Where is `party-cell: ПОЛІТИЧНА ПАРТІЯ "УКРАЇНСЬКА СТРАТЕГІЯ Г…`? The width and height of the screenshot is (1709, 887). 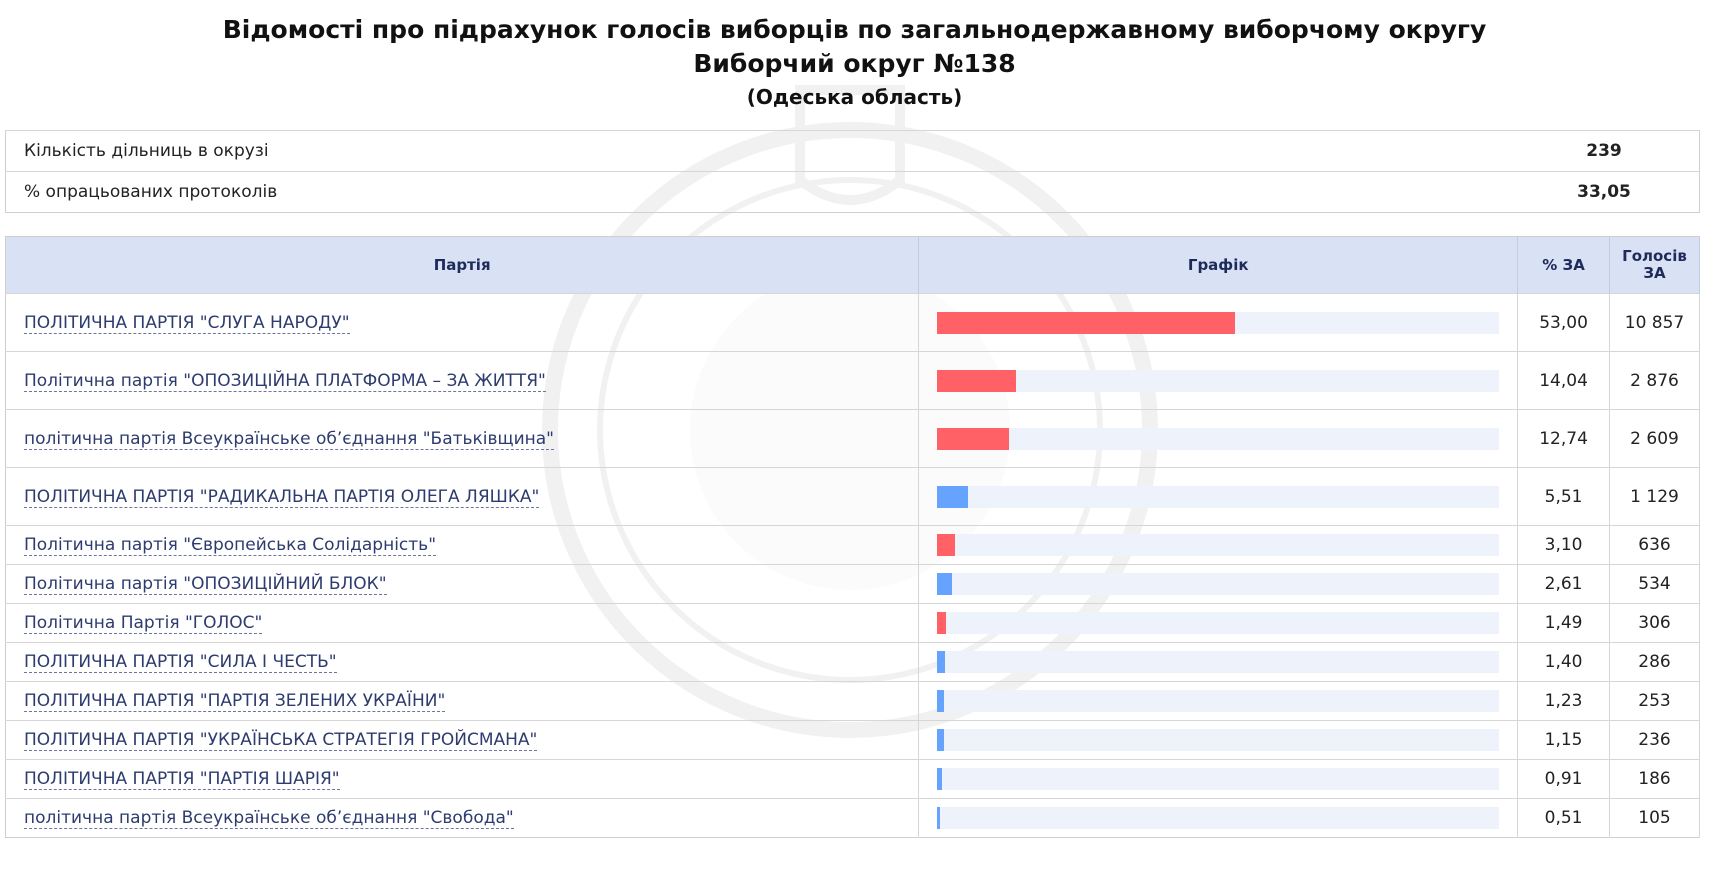 party-cell: ПОЛІТИЧНА ПАРТІЯ "УКРАЇНСЬКА СТРАТЕГІЯ Г… is located at coordinates (462, 740).